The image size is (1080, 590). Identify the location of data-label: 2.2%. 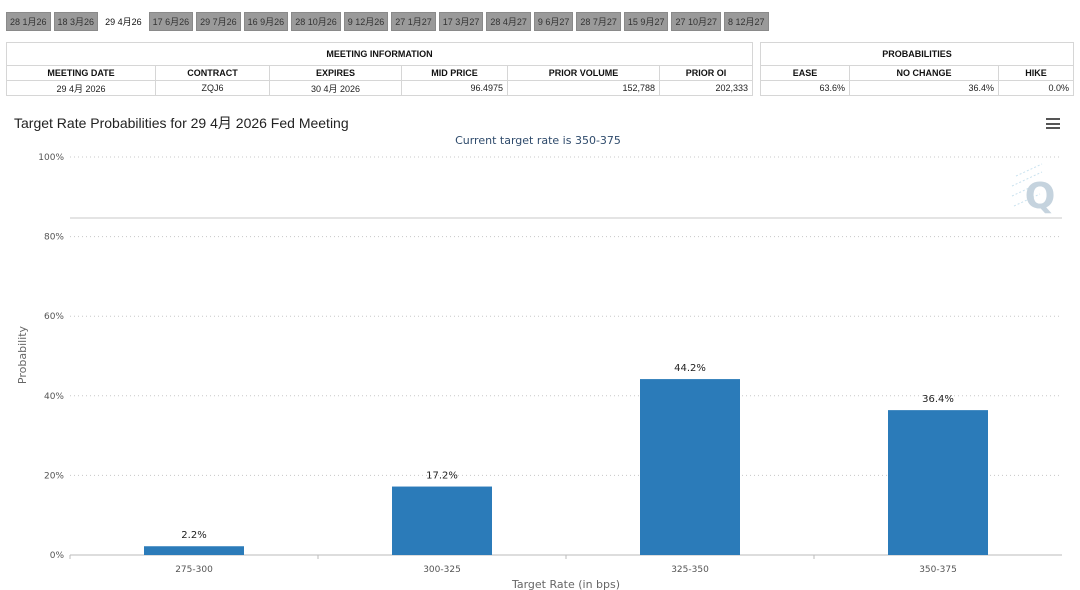
(193, 535).